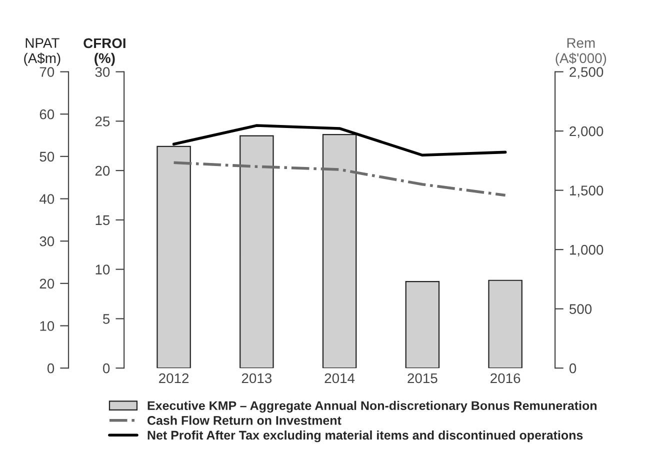 The image size is (653, 463). I want to click on y3-tick-label: 70, so click(47, 72).